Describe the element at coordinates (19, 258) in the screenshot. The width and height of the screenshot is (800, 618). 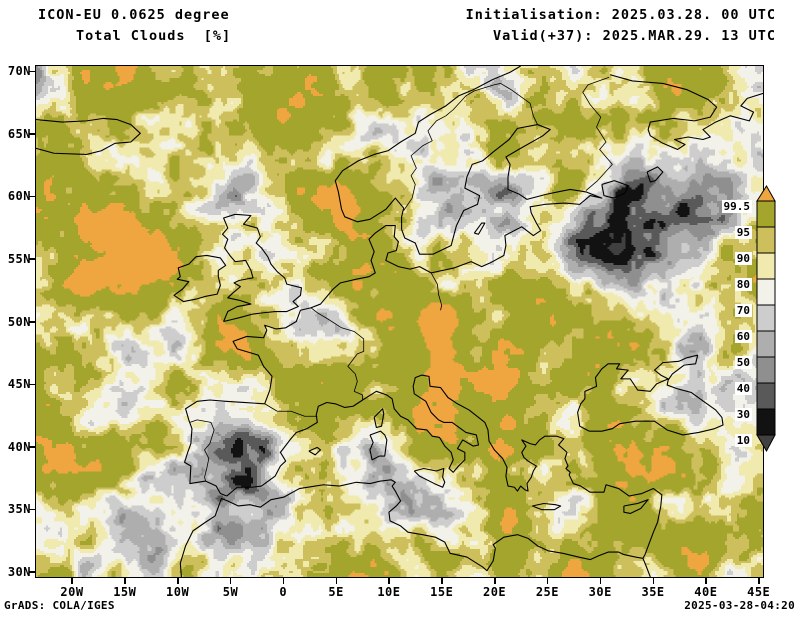
I see `lat-tick-label: 55N` at that location.